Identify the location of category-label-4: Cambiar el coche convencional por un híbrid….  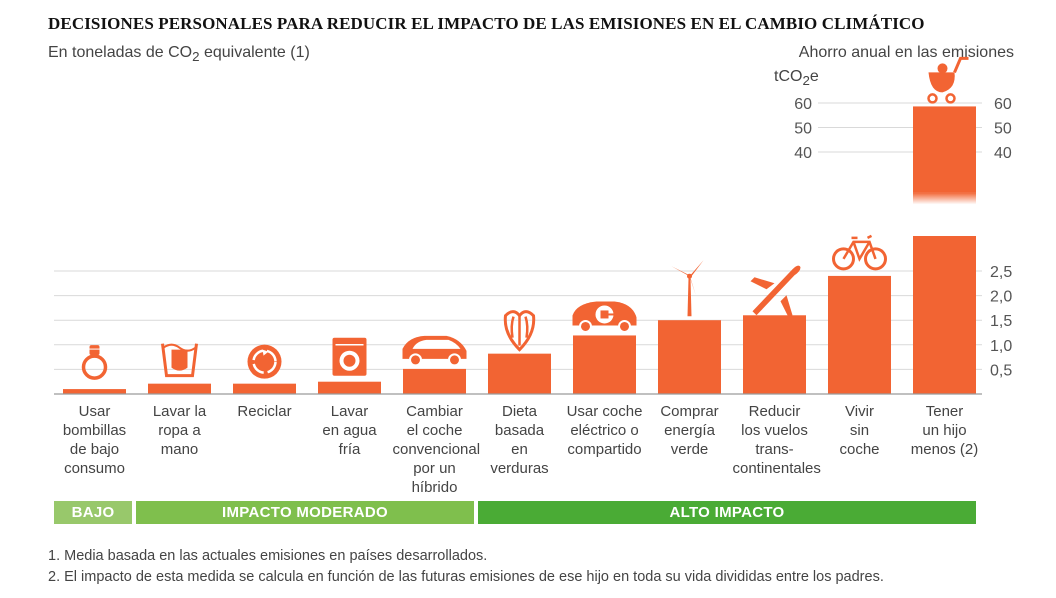
(436, 449).